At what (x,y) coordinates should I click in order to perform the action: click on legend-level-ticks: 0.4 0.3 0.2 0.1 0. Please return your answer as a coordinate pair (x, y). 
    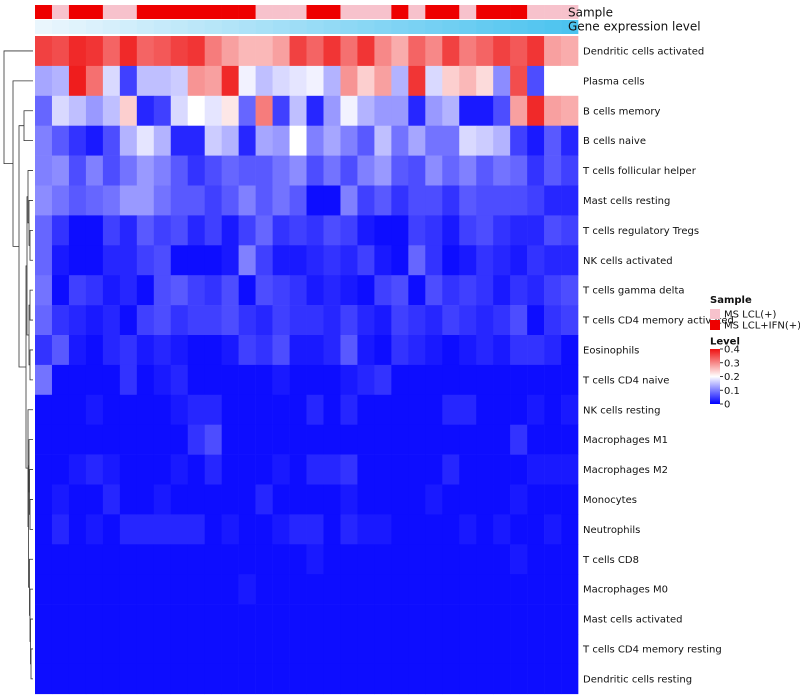
    Looking at the image, I should click on (730, 378).